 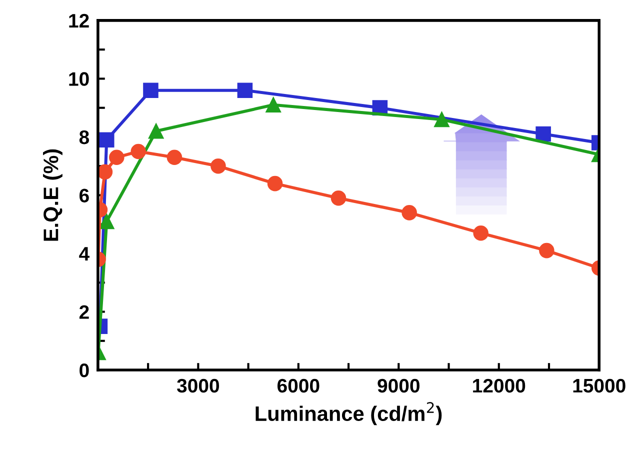 I want to click on x-tick-label: 15000, so click(x=599, y=385).